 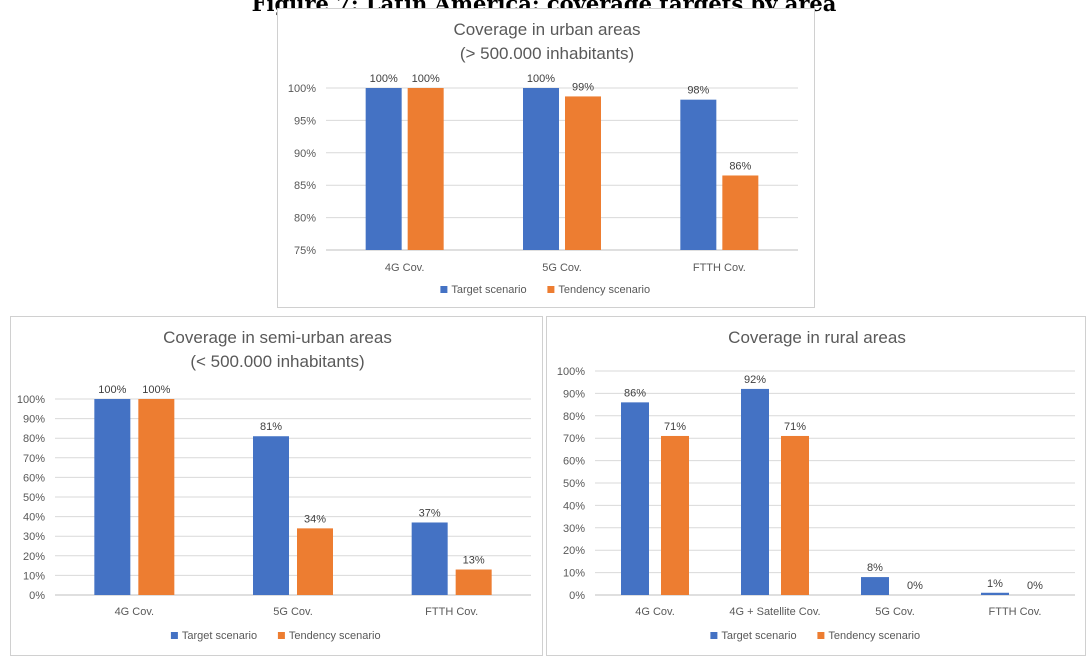 I want to click on y-tick-label: 75%, so click(x=305, y=251).